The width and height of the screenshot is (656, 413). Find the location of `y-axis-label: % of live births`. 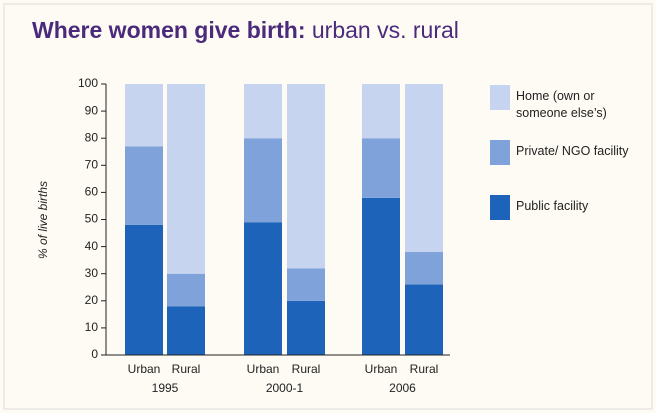

y-axis-label: % of live births is located at coordinates (43, 220).